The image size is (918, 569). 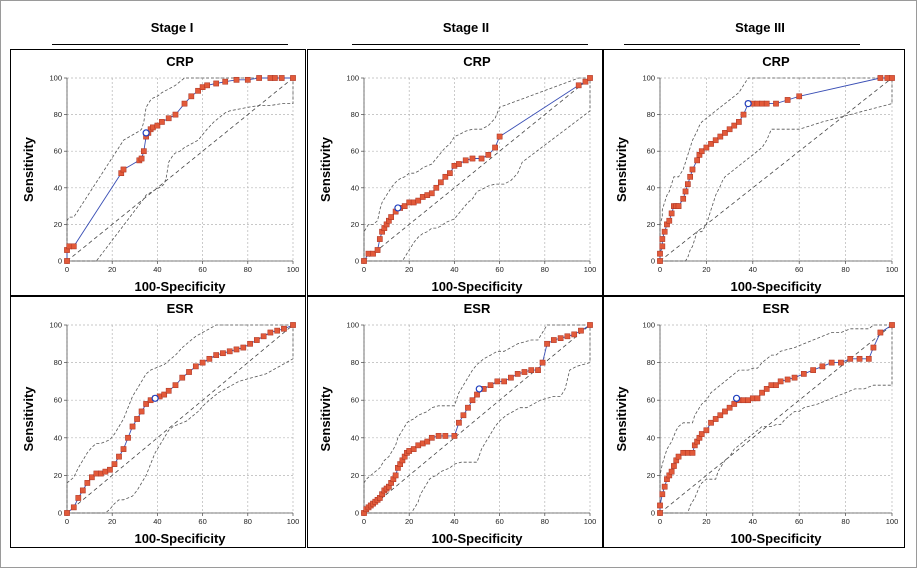 What do you see at coordinates (760, 27) in the screenshot?
I see `stage-header-3: Stage III` at bounding box center [760, 27].